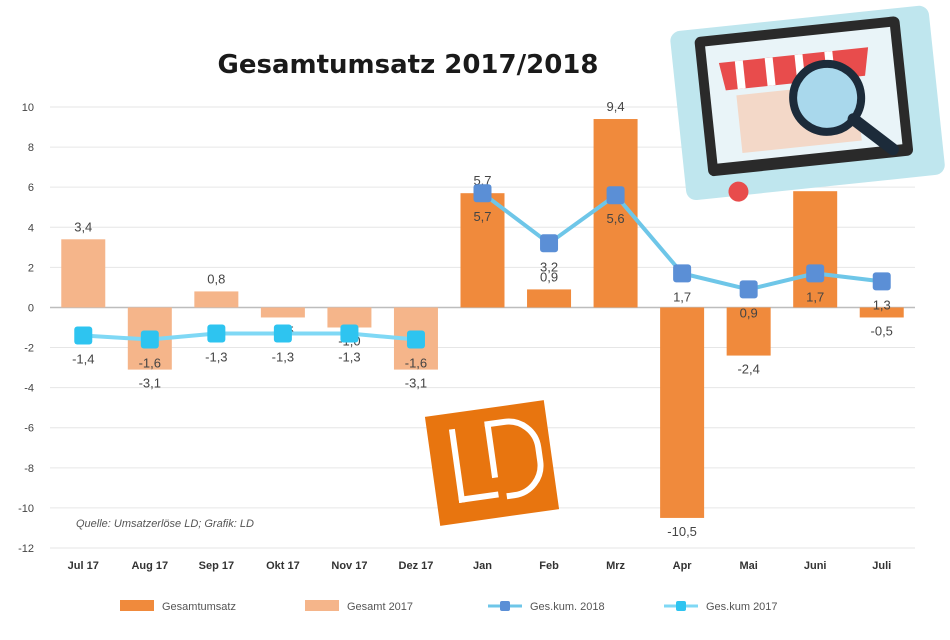  What do you see at coordinates (882, 304) in the screenshot?
I see `line-value-label: 1,3` at bounding box center [882, 304].